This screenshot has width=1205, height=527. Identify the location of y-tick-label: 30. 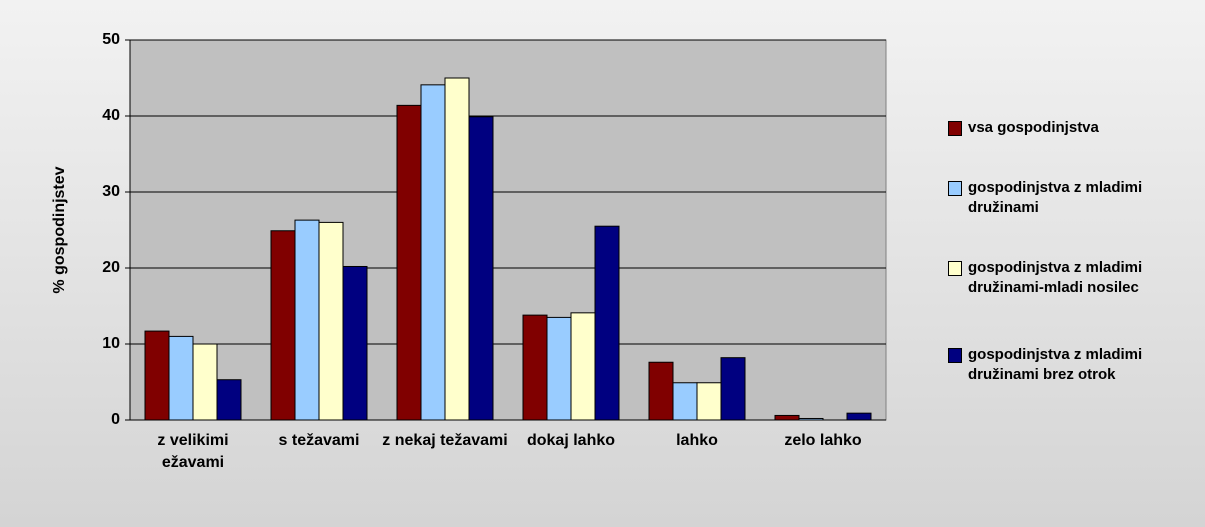
(111, 191).